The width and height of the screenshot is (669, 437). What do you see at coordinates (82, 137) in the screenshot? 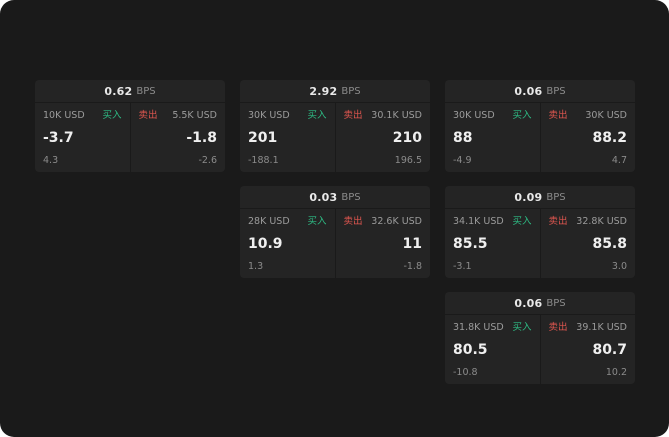
I see `buy-panel: 10K USD 买入 -3.7 4.3` at bounding box center [82, 137].